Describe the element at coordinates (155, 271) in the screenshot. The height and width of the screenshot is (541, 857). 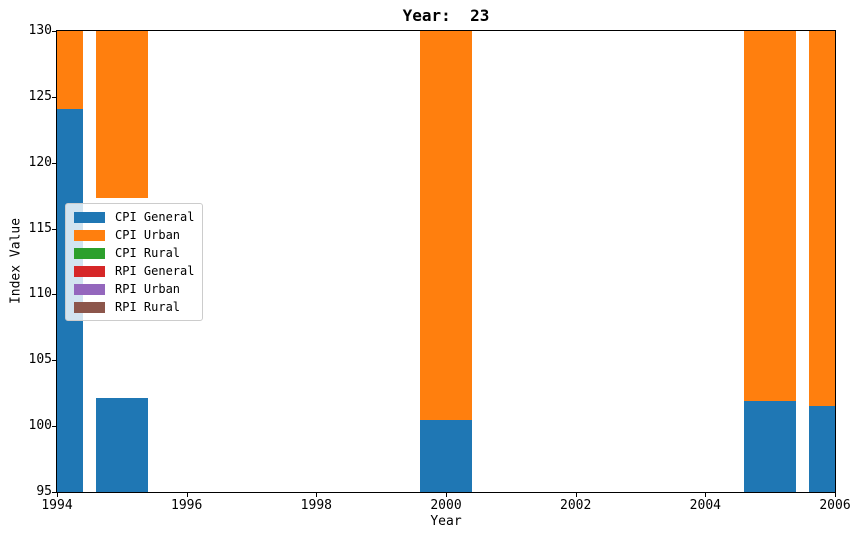
I see `legend-label: RPI General` at that location.